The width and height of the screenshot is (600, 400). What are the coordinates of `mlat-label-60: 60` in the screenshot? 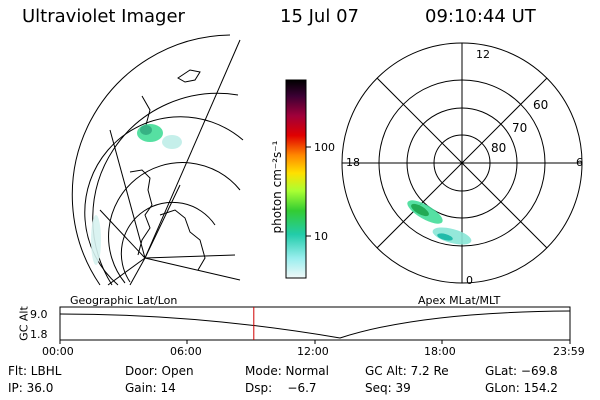 It's located at (541, 105).